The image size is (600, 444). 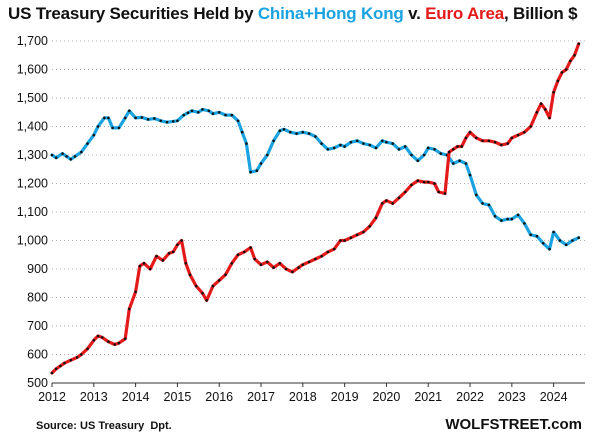 I want to click on y-tick-label: 800, so click(x=37, y=298).